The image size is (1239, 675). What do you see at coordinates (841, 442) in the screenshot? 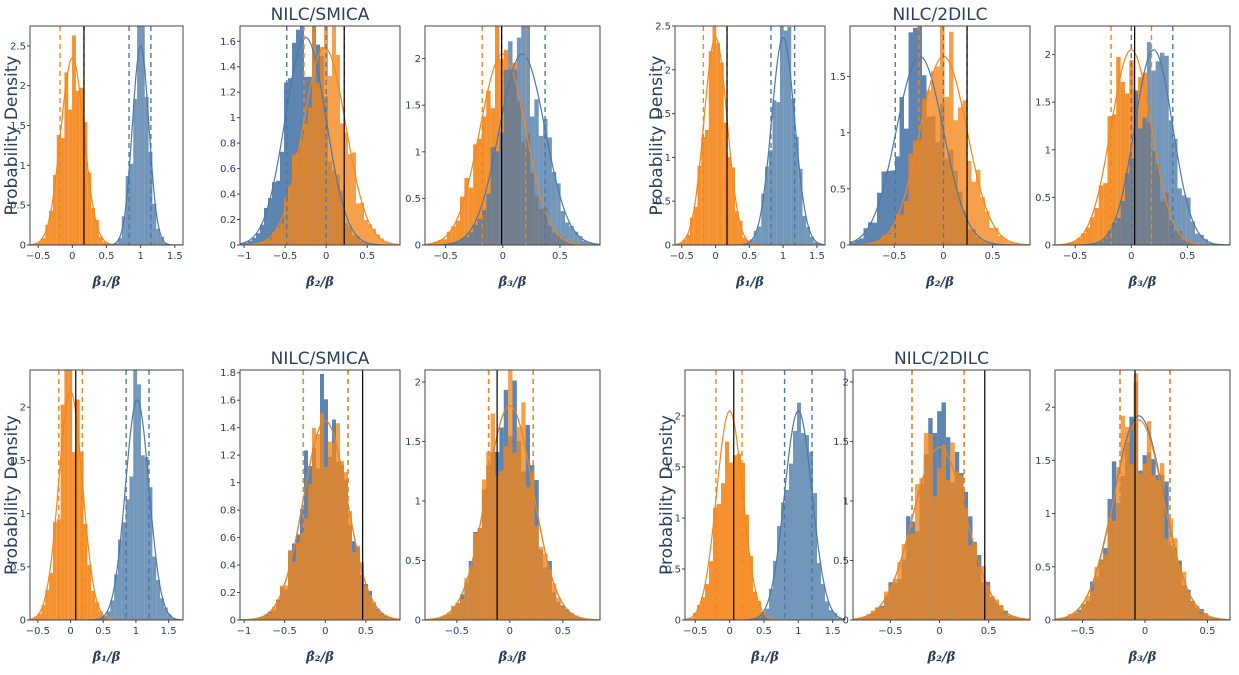
I see `y-tick-label: 1.5` at bounding box center [841, 442].